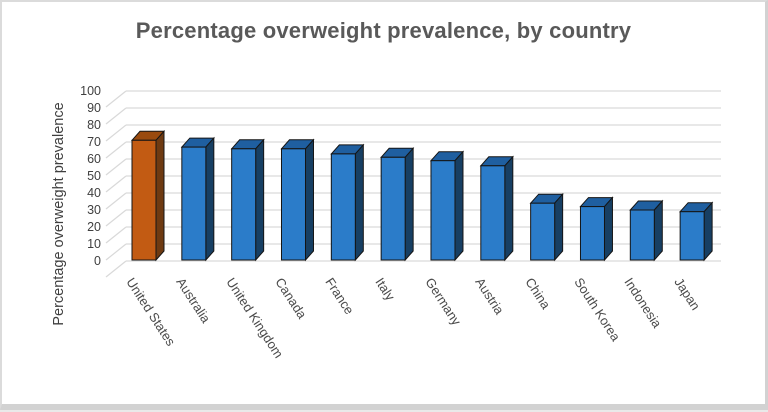  Describe the element at coordinates (94, 125) in the screenshot. I see `y-tick-label-80: 80` at that location.